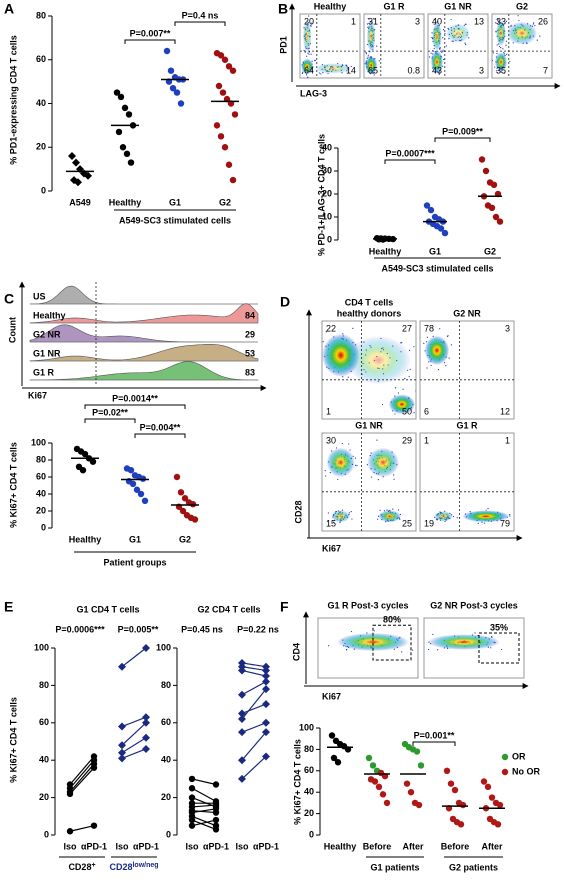 The image size is (564, 886). Describe the element at coordinates (472, 515) in the screenshot. I see `density-plot` at that location.